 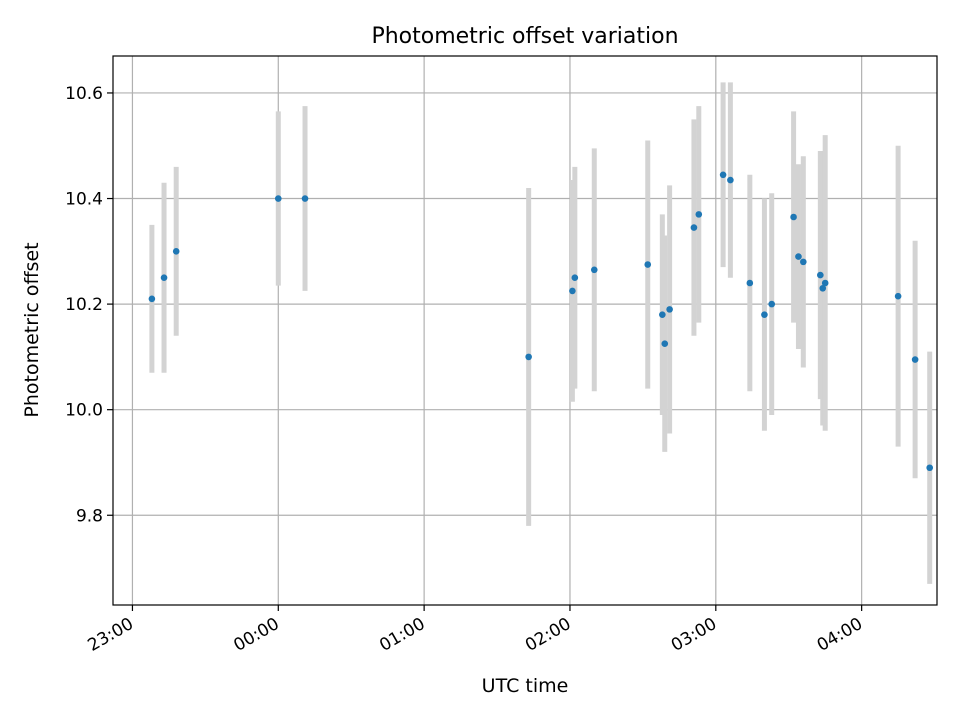 I want to click on y-tick-label: 10.6, so click(x=84, y=94).